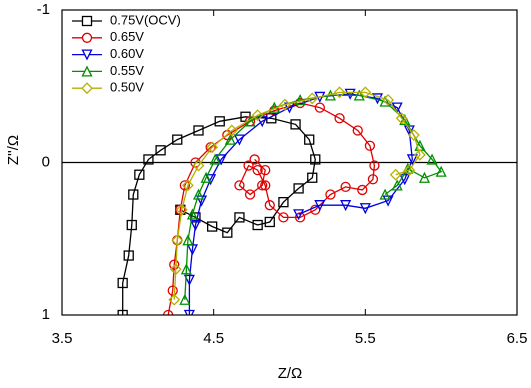 The height and width of the screenshot is (388, 531). What do you see at coordinates (127, 36) in the screenshot?
I see `legend-label: 0.65V` at bounding box center [127, 36].